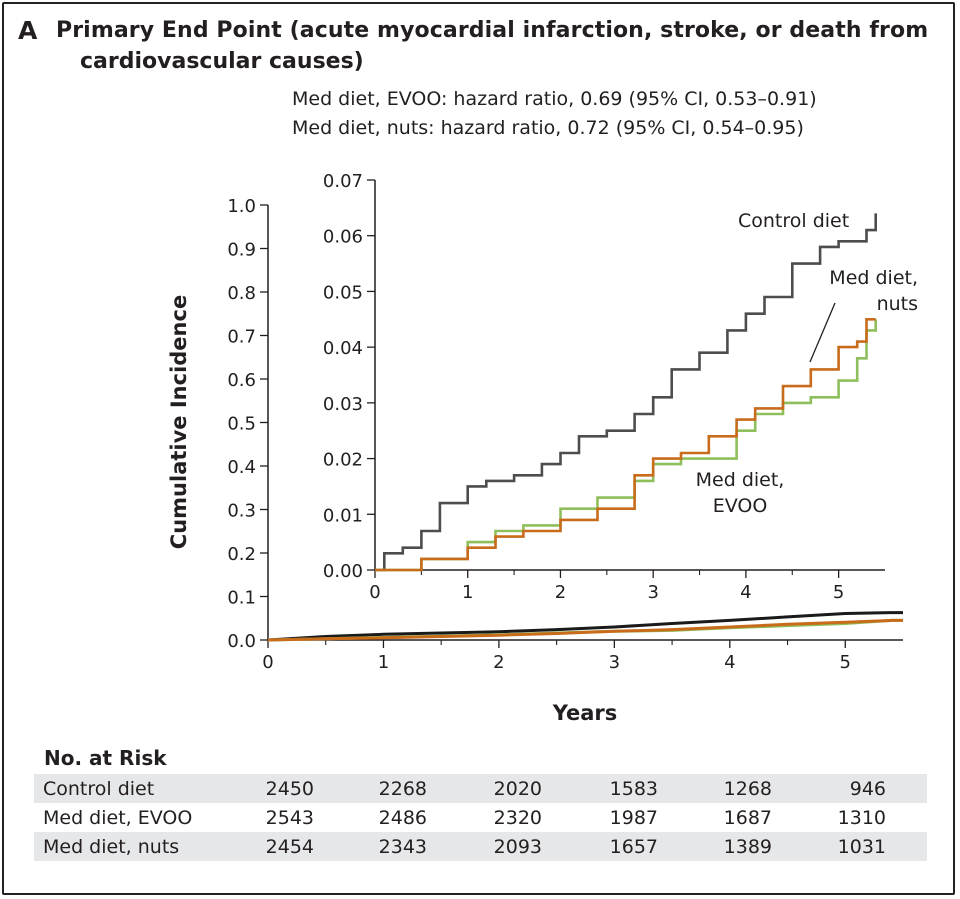 This screenshot has width=960, height=899. I want to click on panel-label: A, so click(28, 30).